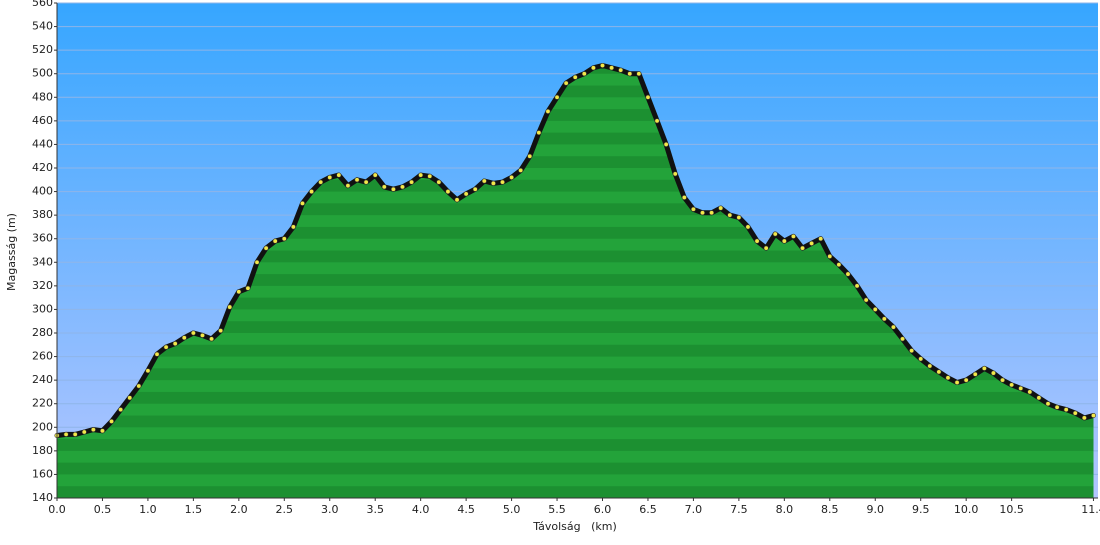  I want to click on x-tick-label: 0.0, so click(57, 509).